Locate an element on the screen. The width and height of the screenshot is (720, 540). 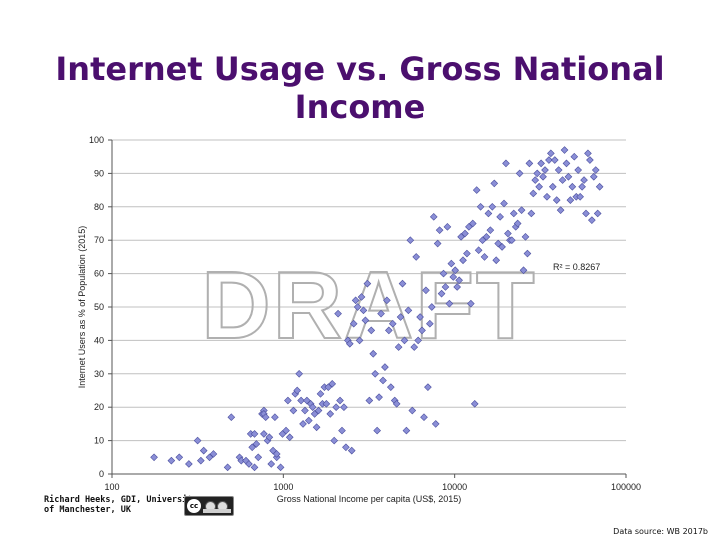
data-source: Data source: WB 2017b is located at coordinates (660, 531).